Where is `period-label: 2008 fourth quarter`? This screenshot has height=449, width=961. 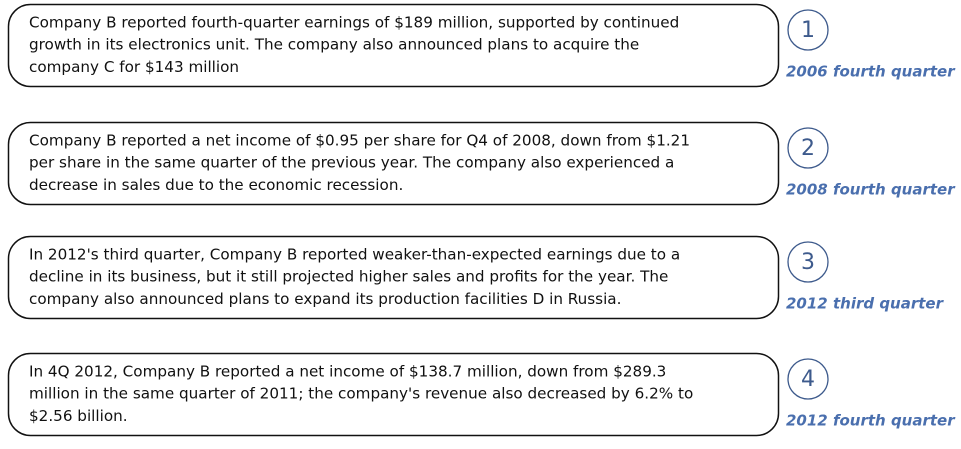
period-label: 2008 fourth quarter is located at coordinates (871, 190).